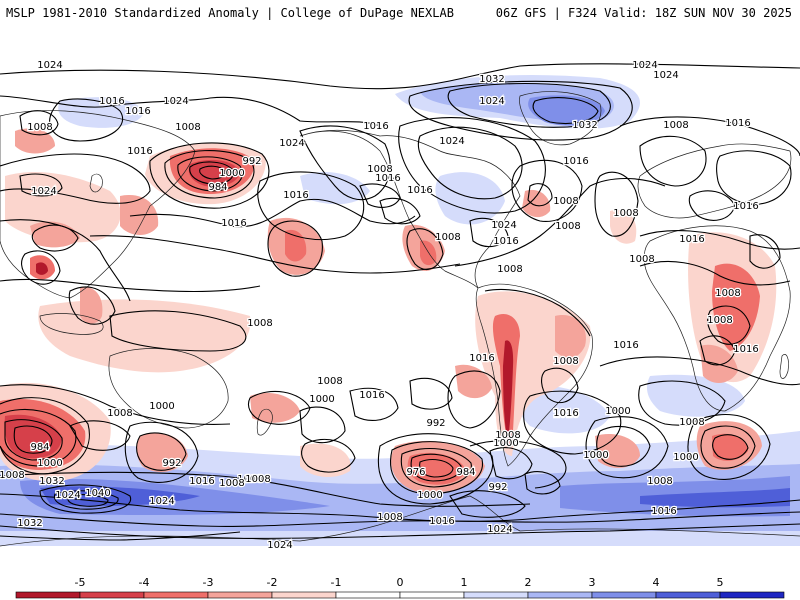 The image size is (800, 600). I want to click on colorbar-ticks: -5 -4 -3 -2 -1 0 1 2 3 4 5, so click(399, 582).